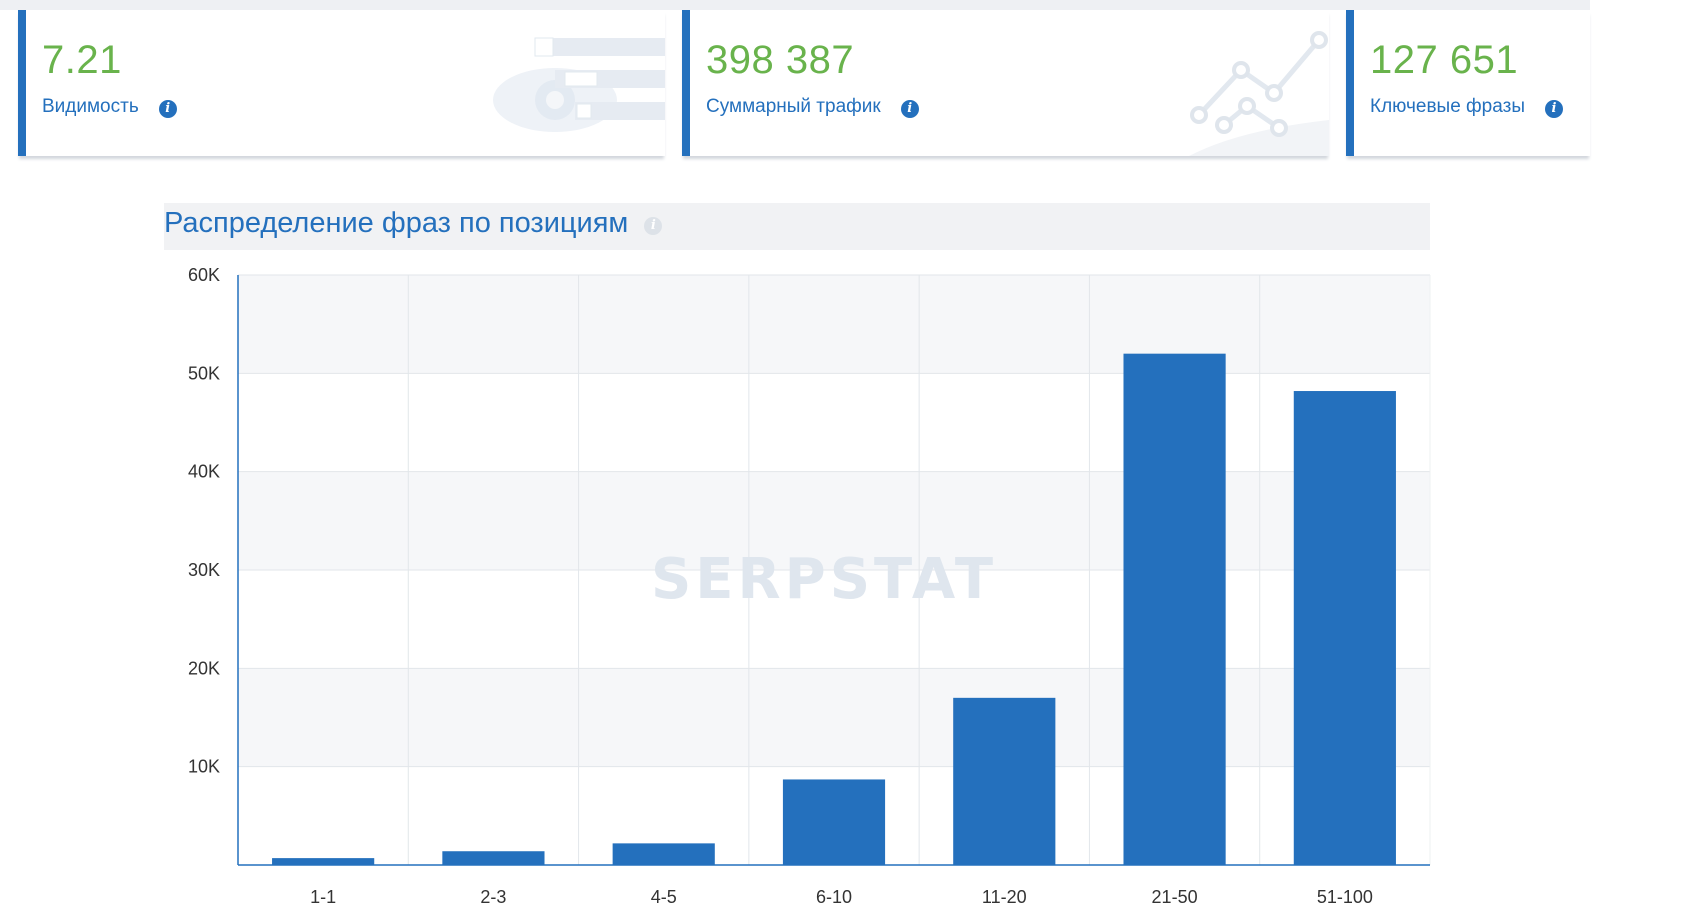 Image resolution: width=1701 pixels, height=917 pixels. I want to click on top-strip, so click(795, 5).